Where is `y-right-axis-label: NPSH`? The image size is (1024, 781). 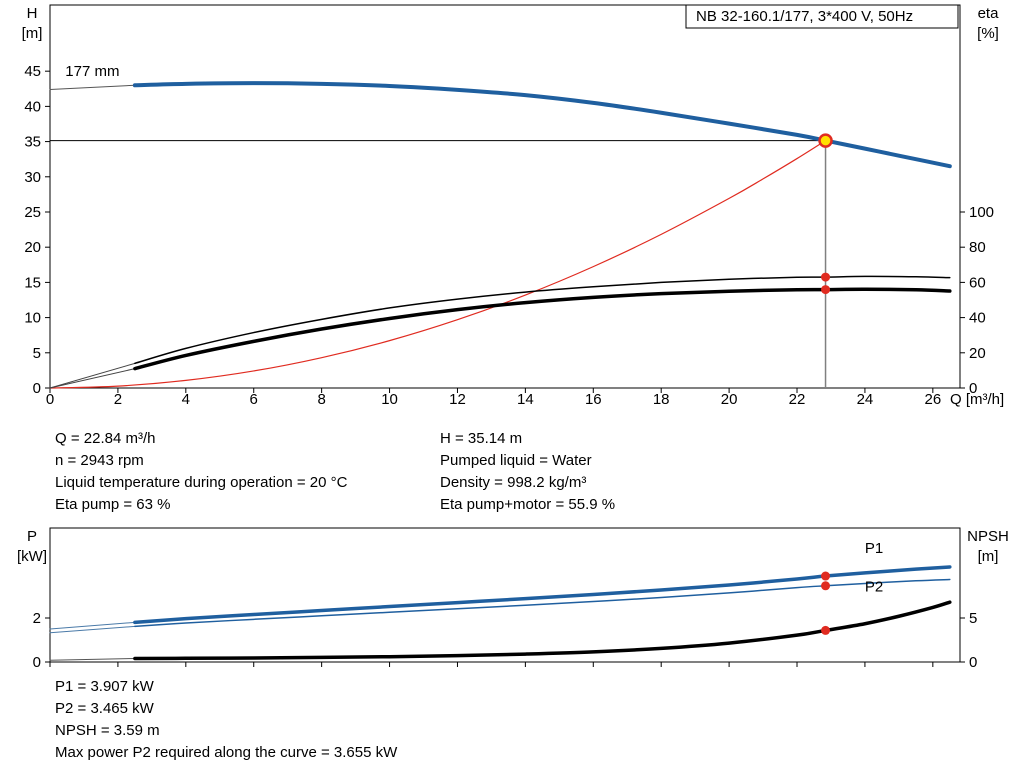
y-right-axis-label: NPSH is located at coordinates (988, 536).